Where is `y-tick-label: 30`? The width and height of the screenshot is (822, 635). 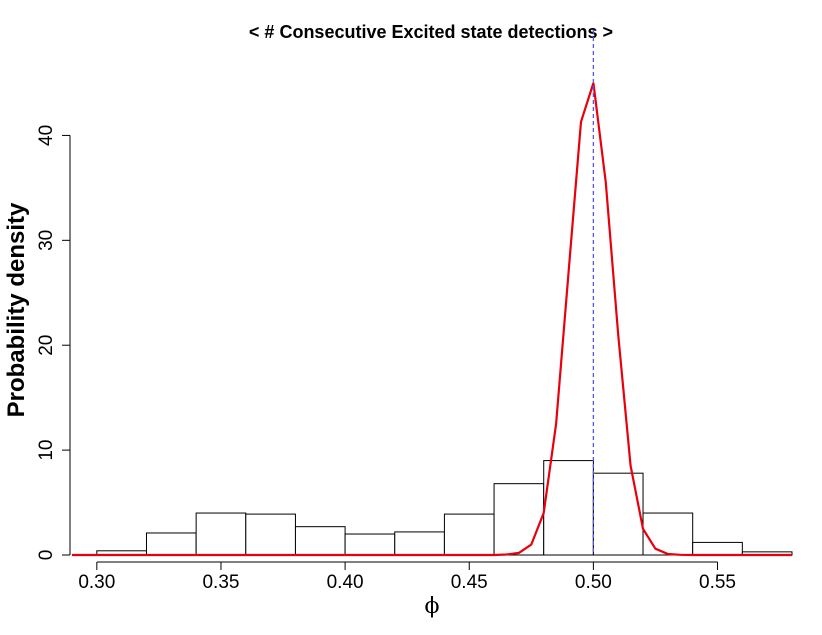
y-tick-label: 30 is located at coordinates (46, 240).